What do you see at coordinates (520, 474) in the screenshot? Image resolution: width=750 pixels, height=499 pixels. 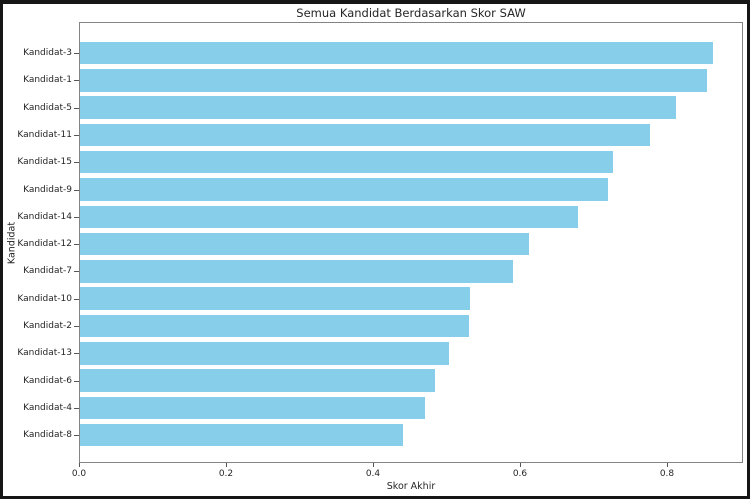 I see `x-tick-label: 0.6` at bounding box center [520, 474].